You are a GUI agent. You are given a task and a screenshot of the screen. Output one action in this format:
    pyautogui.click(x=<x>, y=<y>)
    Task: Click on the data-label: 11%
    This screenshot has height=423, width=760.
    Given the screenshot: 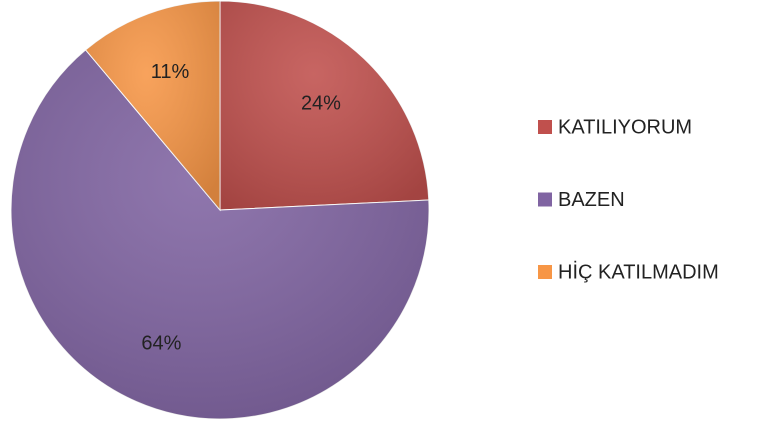 What is the action you would take?
    pyautogui.click(x=170, y=72)
    